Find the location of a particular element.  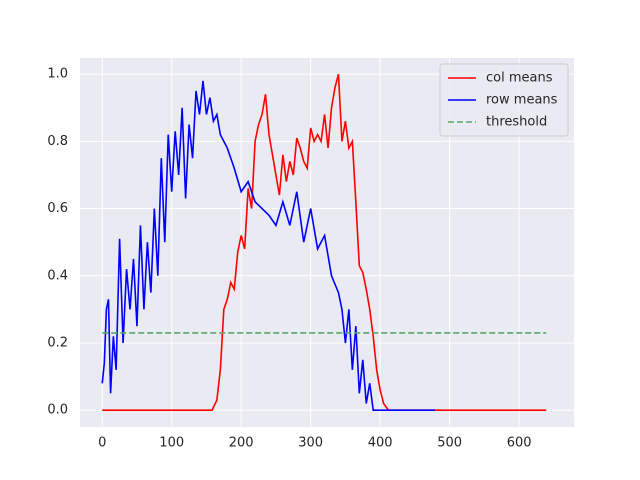

y-tick-label: 0.2 is located at coordinates (57, 342).